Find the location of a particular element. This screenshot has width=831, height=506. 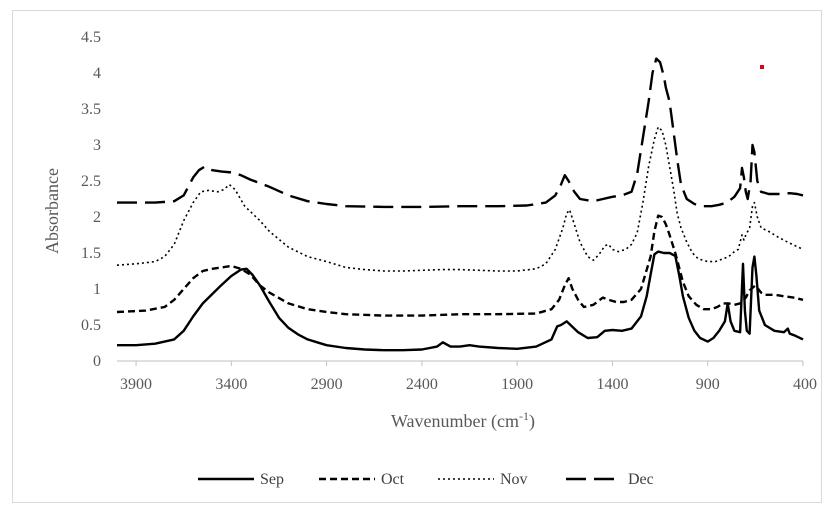

legend-label-oct: Oct is located at coordinates (393, 479).